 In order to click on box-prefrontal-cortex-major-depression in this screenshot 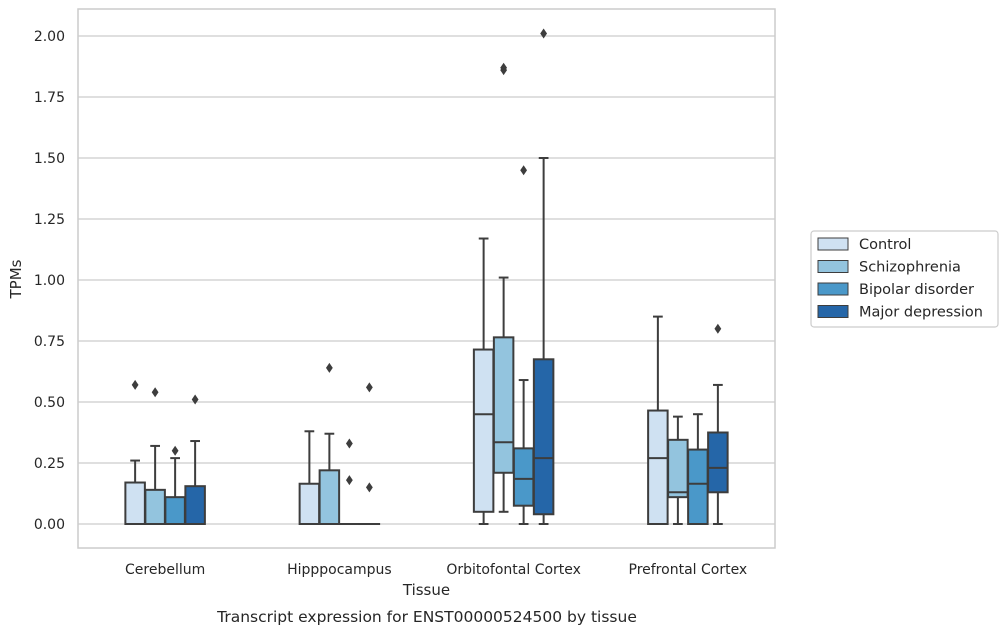, I will do `click(718, 424)`.